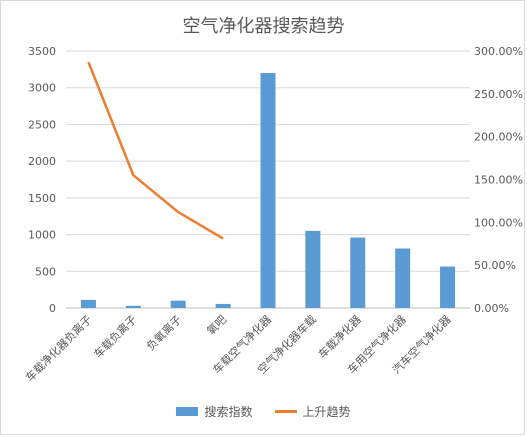 This screenshot has height=437, width=527. What do you see at coordinates (163, 332) in the screenshot?
I see `category-label: 负氧离子` at bounding box center [163, 332].